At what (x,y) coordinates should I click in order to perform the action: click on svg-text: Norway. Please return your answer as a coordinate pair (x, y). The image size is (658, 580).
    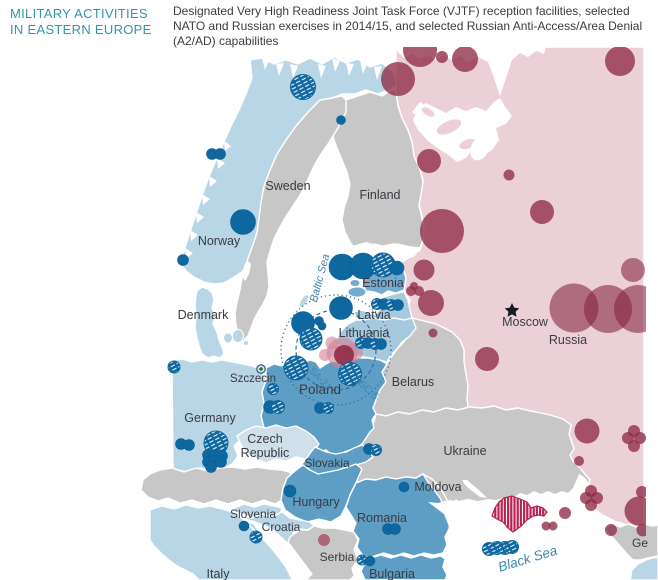
    Looking at the image, I should click on (219, 241).